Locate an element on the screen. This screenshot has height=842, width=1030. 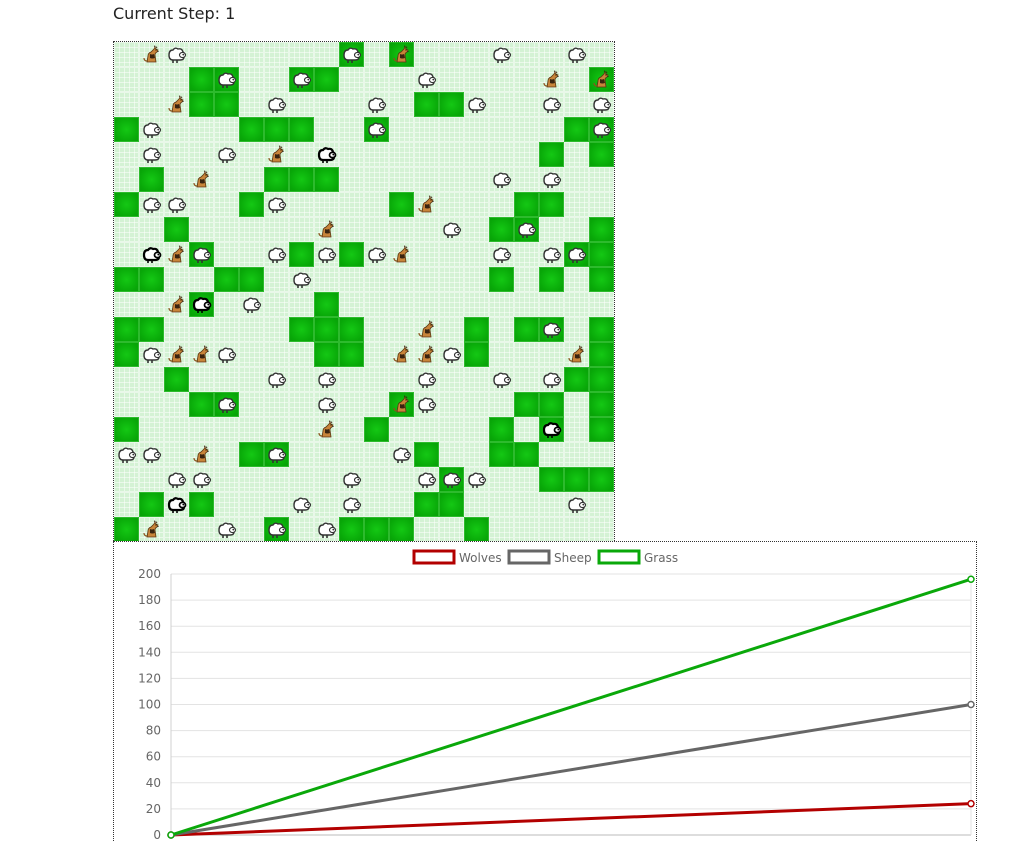
y-tick-label: 0 is located at coordinates (157, 835).